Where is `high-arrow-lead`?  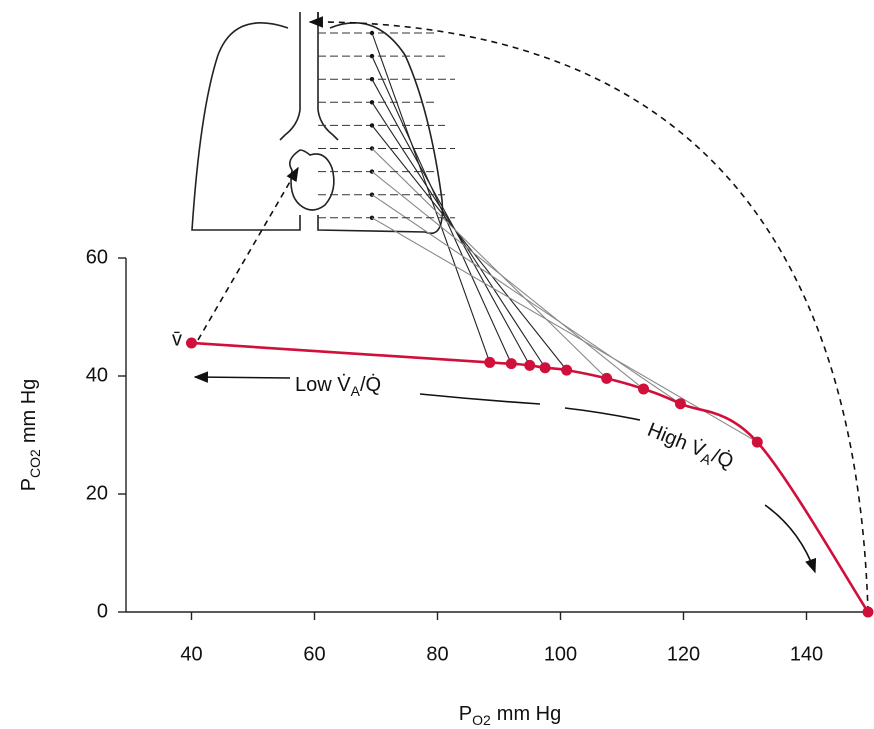 high-arrow-lead is located at coordinates (602, 414).